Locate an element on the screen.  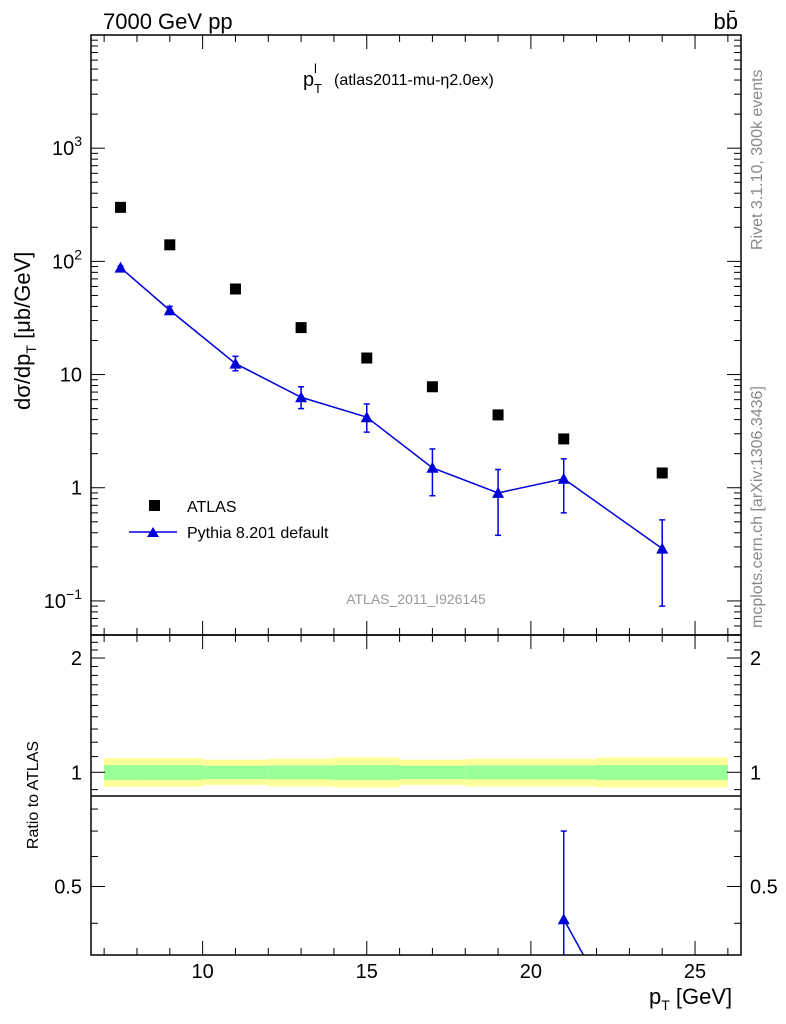
ratio-y-tick-label: 2 is located at coordinates (76, 659).